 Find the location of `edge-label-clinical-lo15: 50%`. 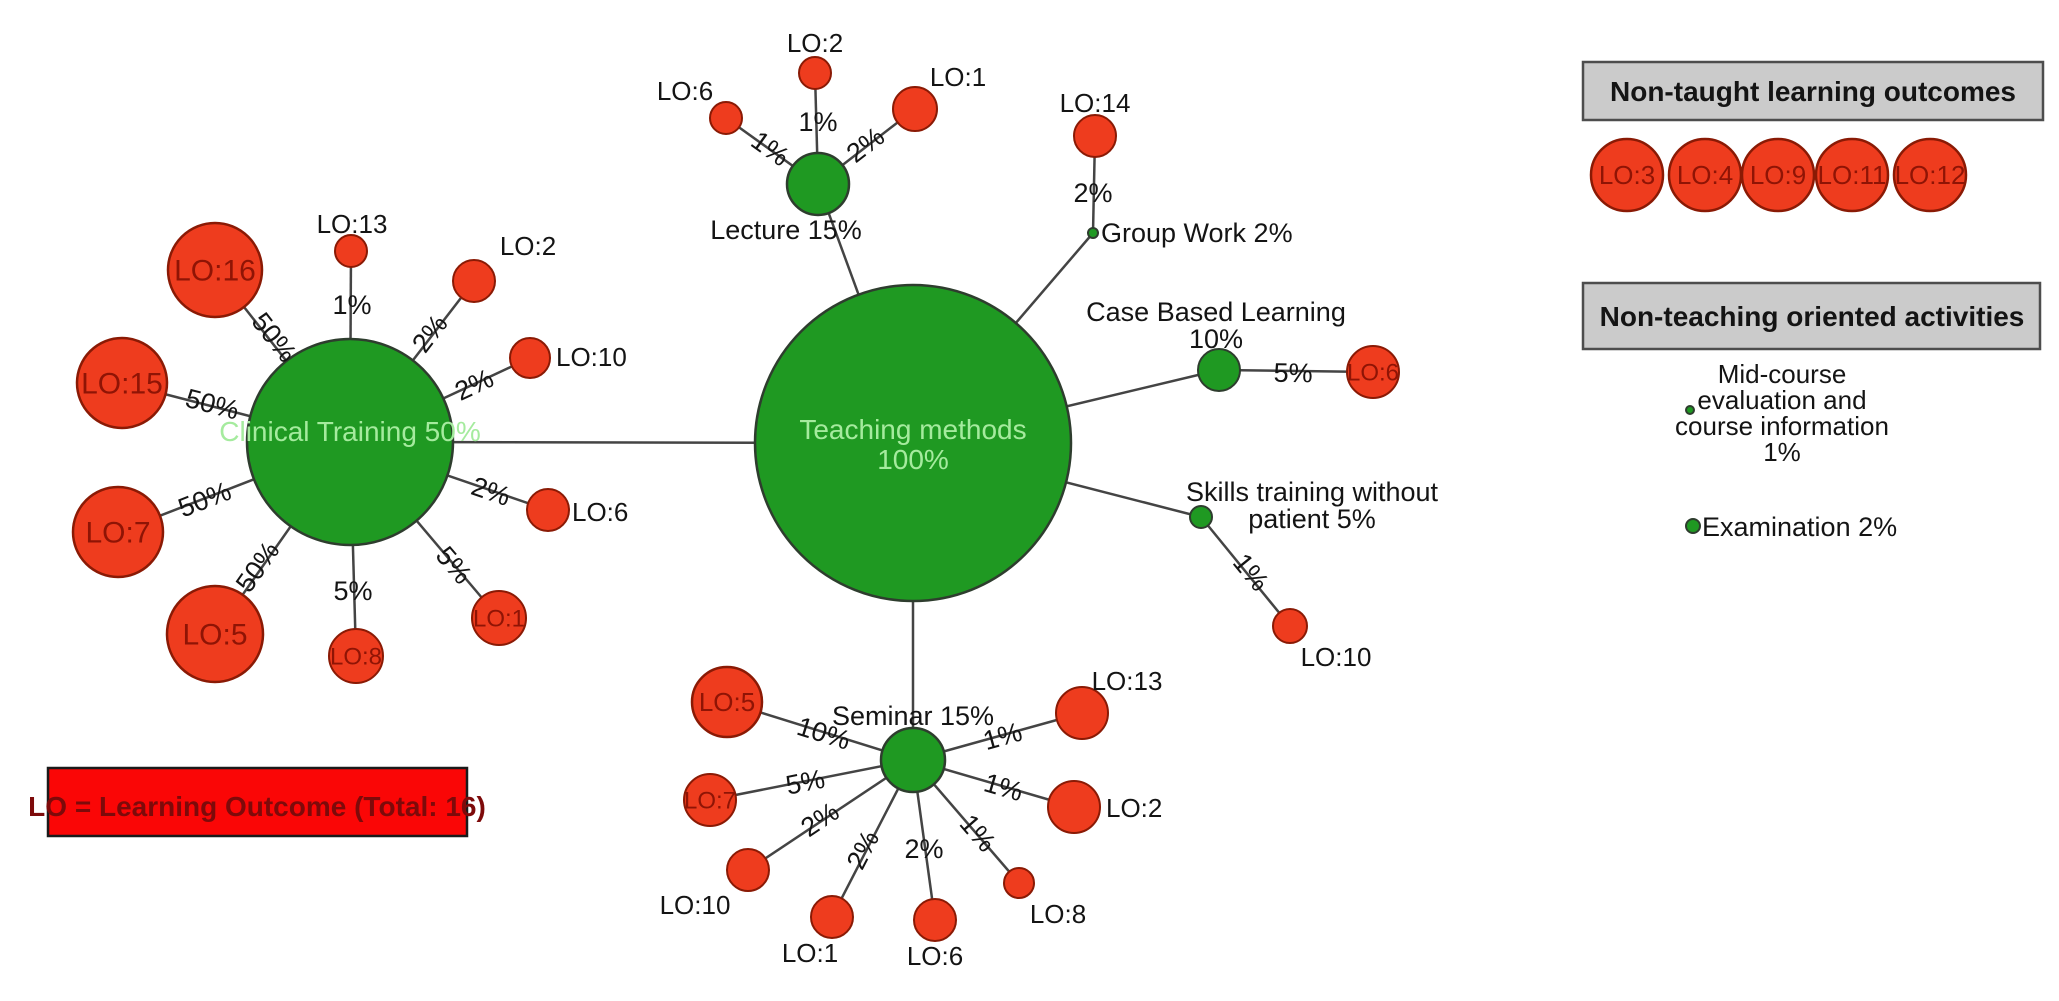

edge-label-clinical-lo15: 50% is located at coordinates (212, 404).